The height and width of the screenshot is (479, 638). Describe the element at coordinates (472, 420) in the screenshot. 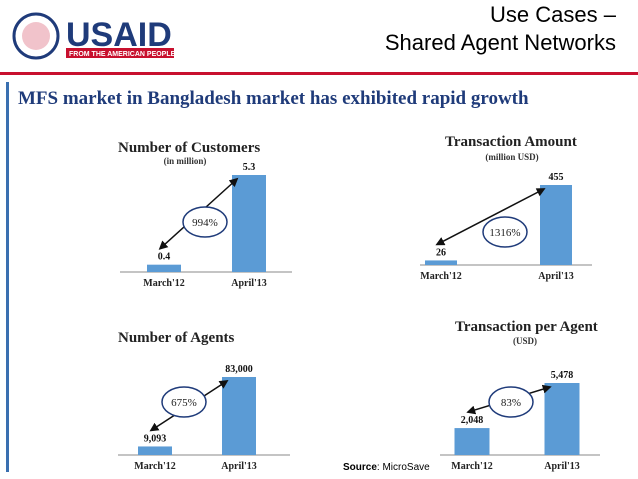

I see `data-label: 2,048` at that location.